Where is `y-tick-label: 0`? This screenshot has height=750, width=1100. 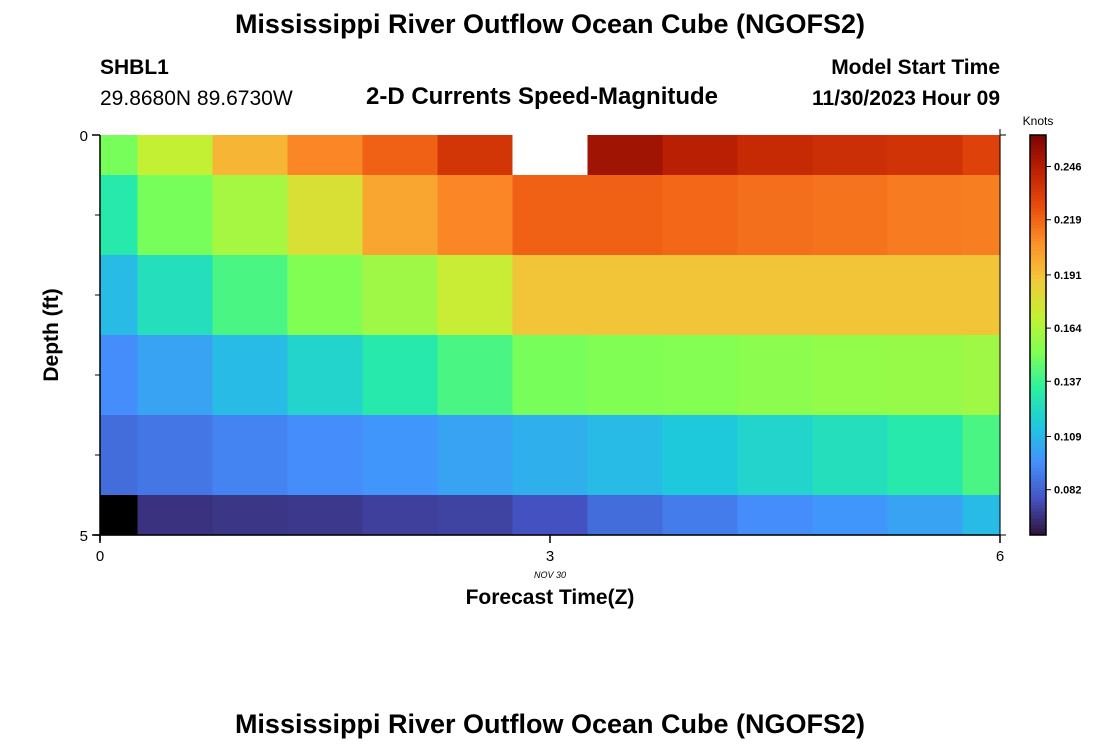
y-tick-label: 0 is located at coordinates (84, 136).